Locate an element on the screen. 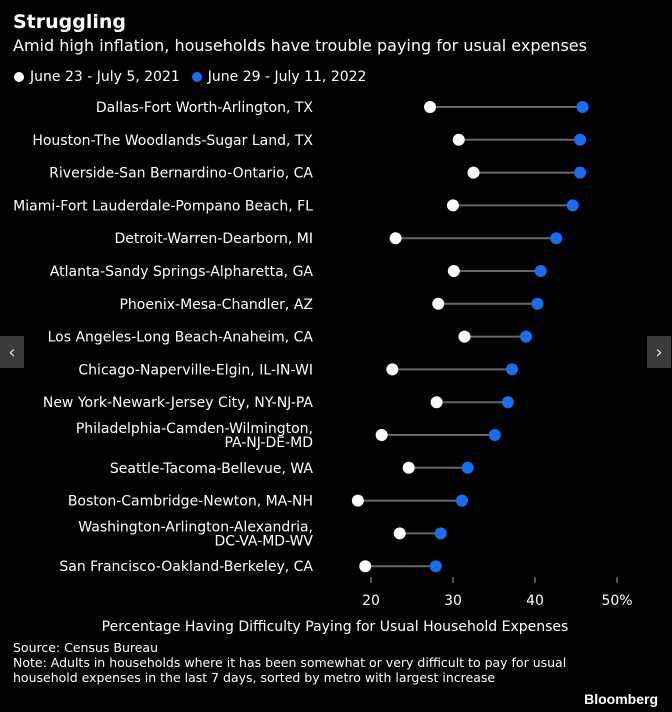 Image resolution: width=672 pixels, height=712 pixels. bloomberg-logo: Bloomberg is located at coordinates (621, 699).